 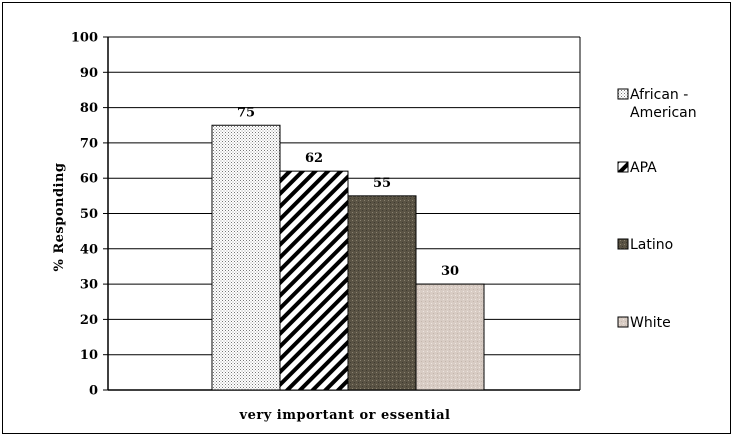 I want to click on legend-label: American, so click(x=663, y=113).